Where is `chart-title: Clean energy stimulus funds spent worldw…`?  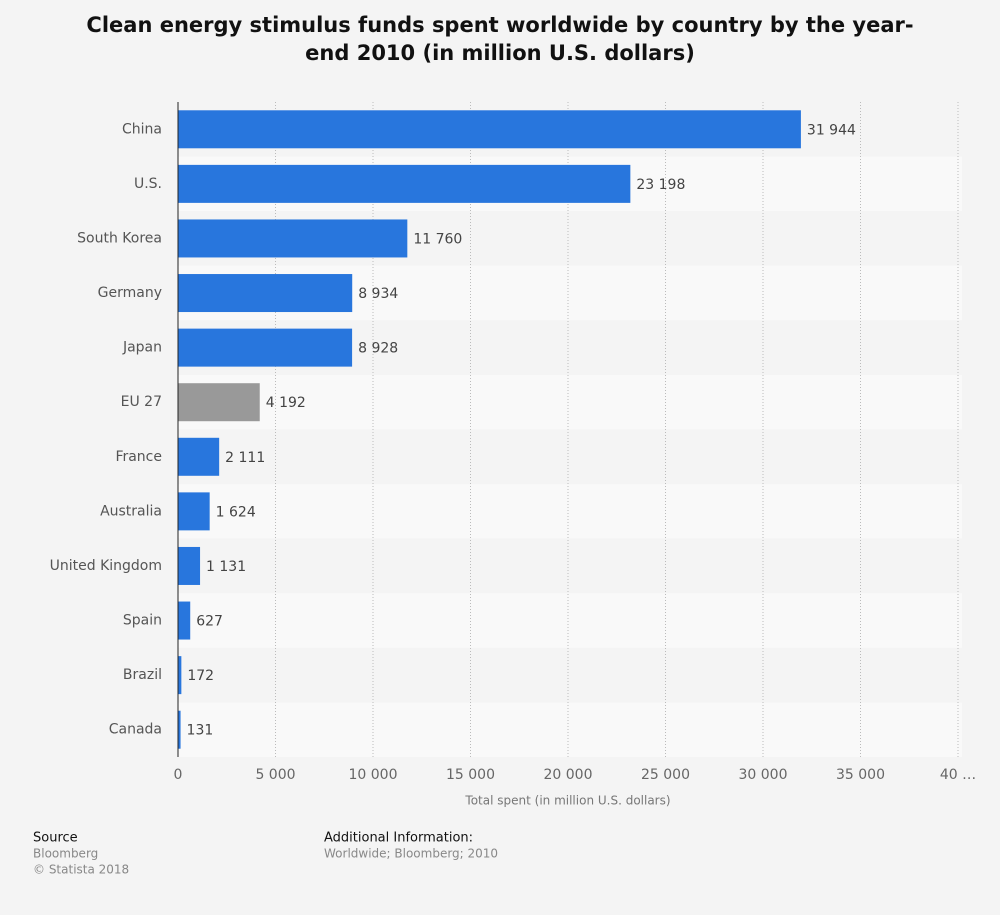
chart-title: Clean energy stimulus funds spent worldw… is located at coordinates (499, 39).